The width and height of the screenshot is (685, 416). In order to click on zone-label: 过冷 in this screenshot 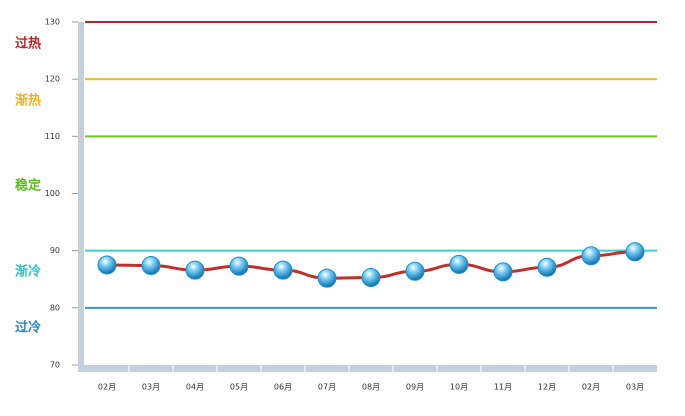, I will do `click(28, 328)`.